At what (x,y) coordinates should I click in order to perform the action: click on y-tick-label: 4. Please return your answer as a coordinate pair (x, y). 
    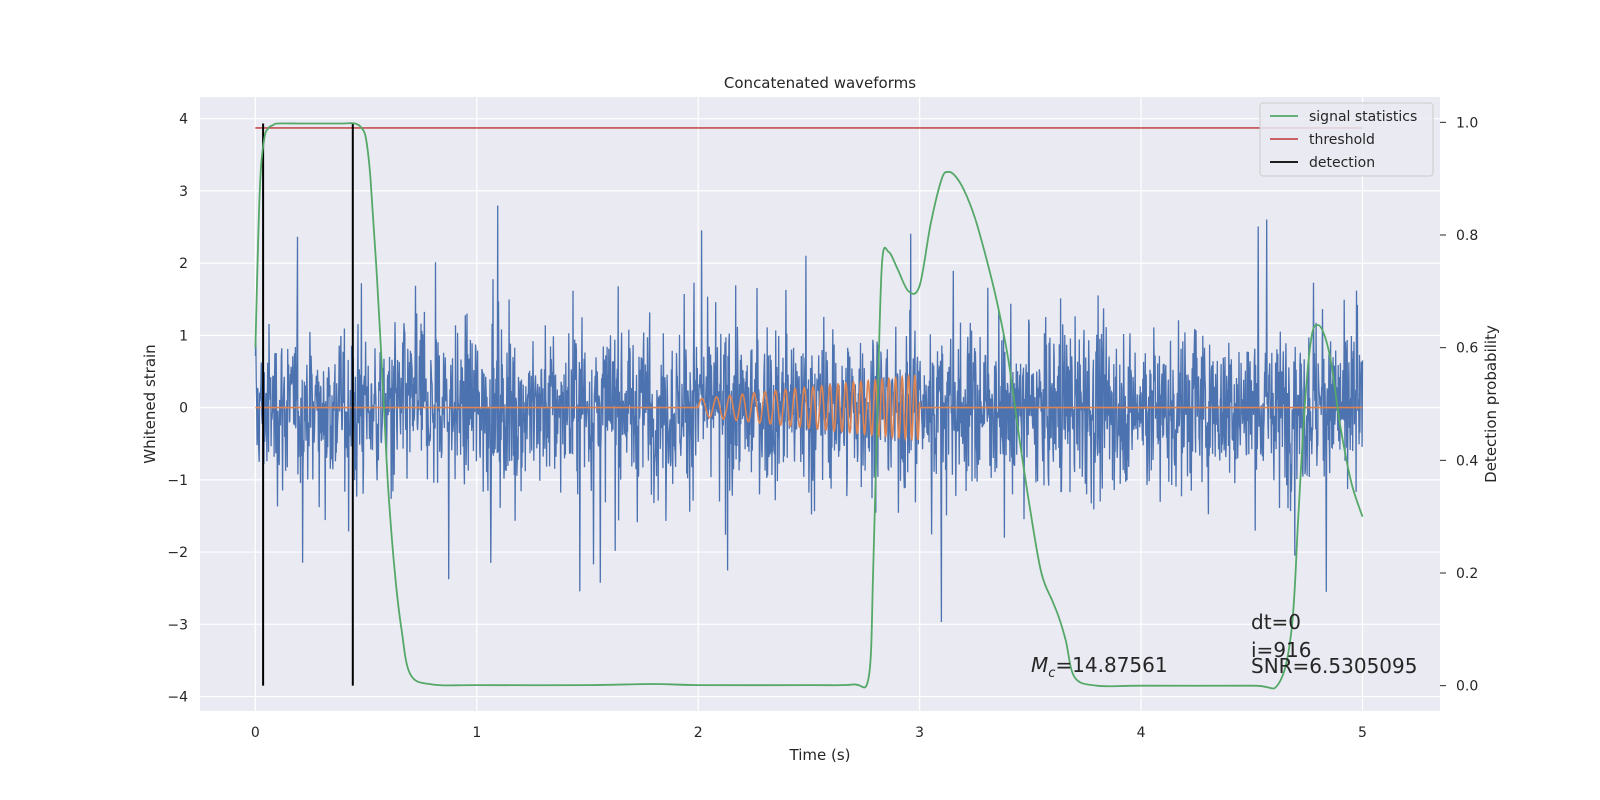
    Looking at the image, I should click on (183, 120).